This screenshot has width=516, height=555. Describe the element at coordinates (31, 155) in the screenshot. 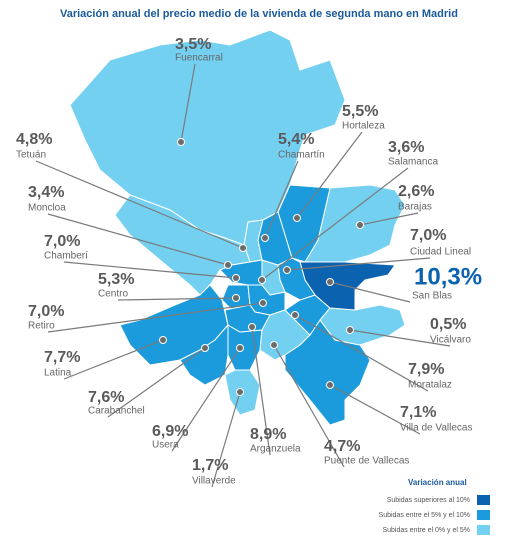

I see `district-name: Tetuán` at that location.